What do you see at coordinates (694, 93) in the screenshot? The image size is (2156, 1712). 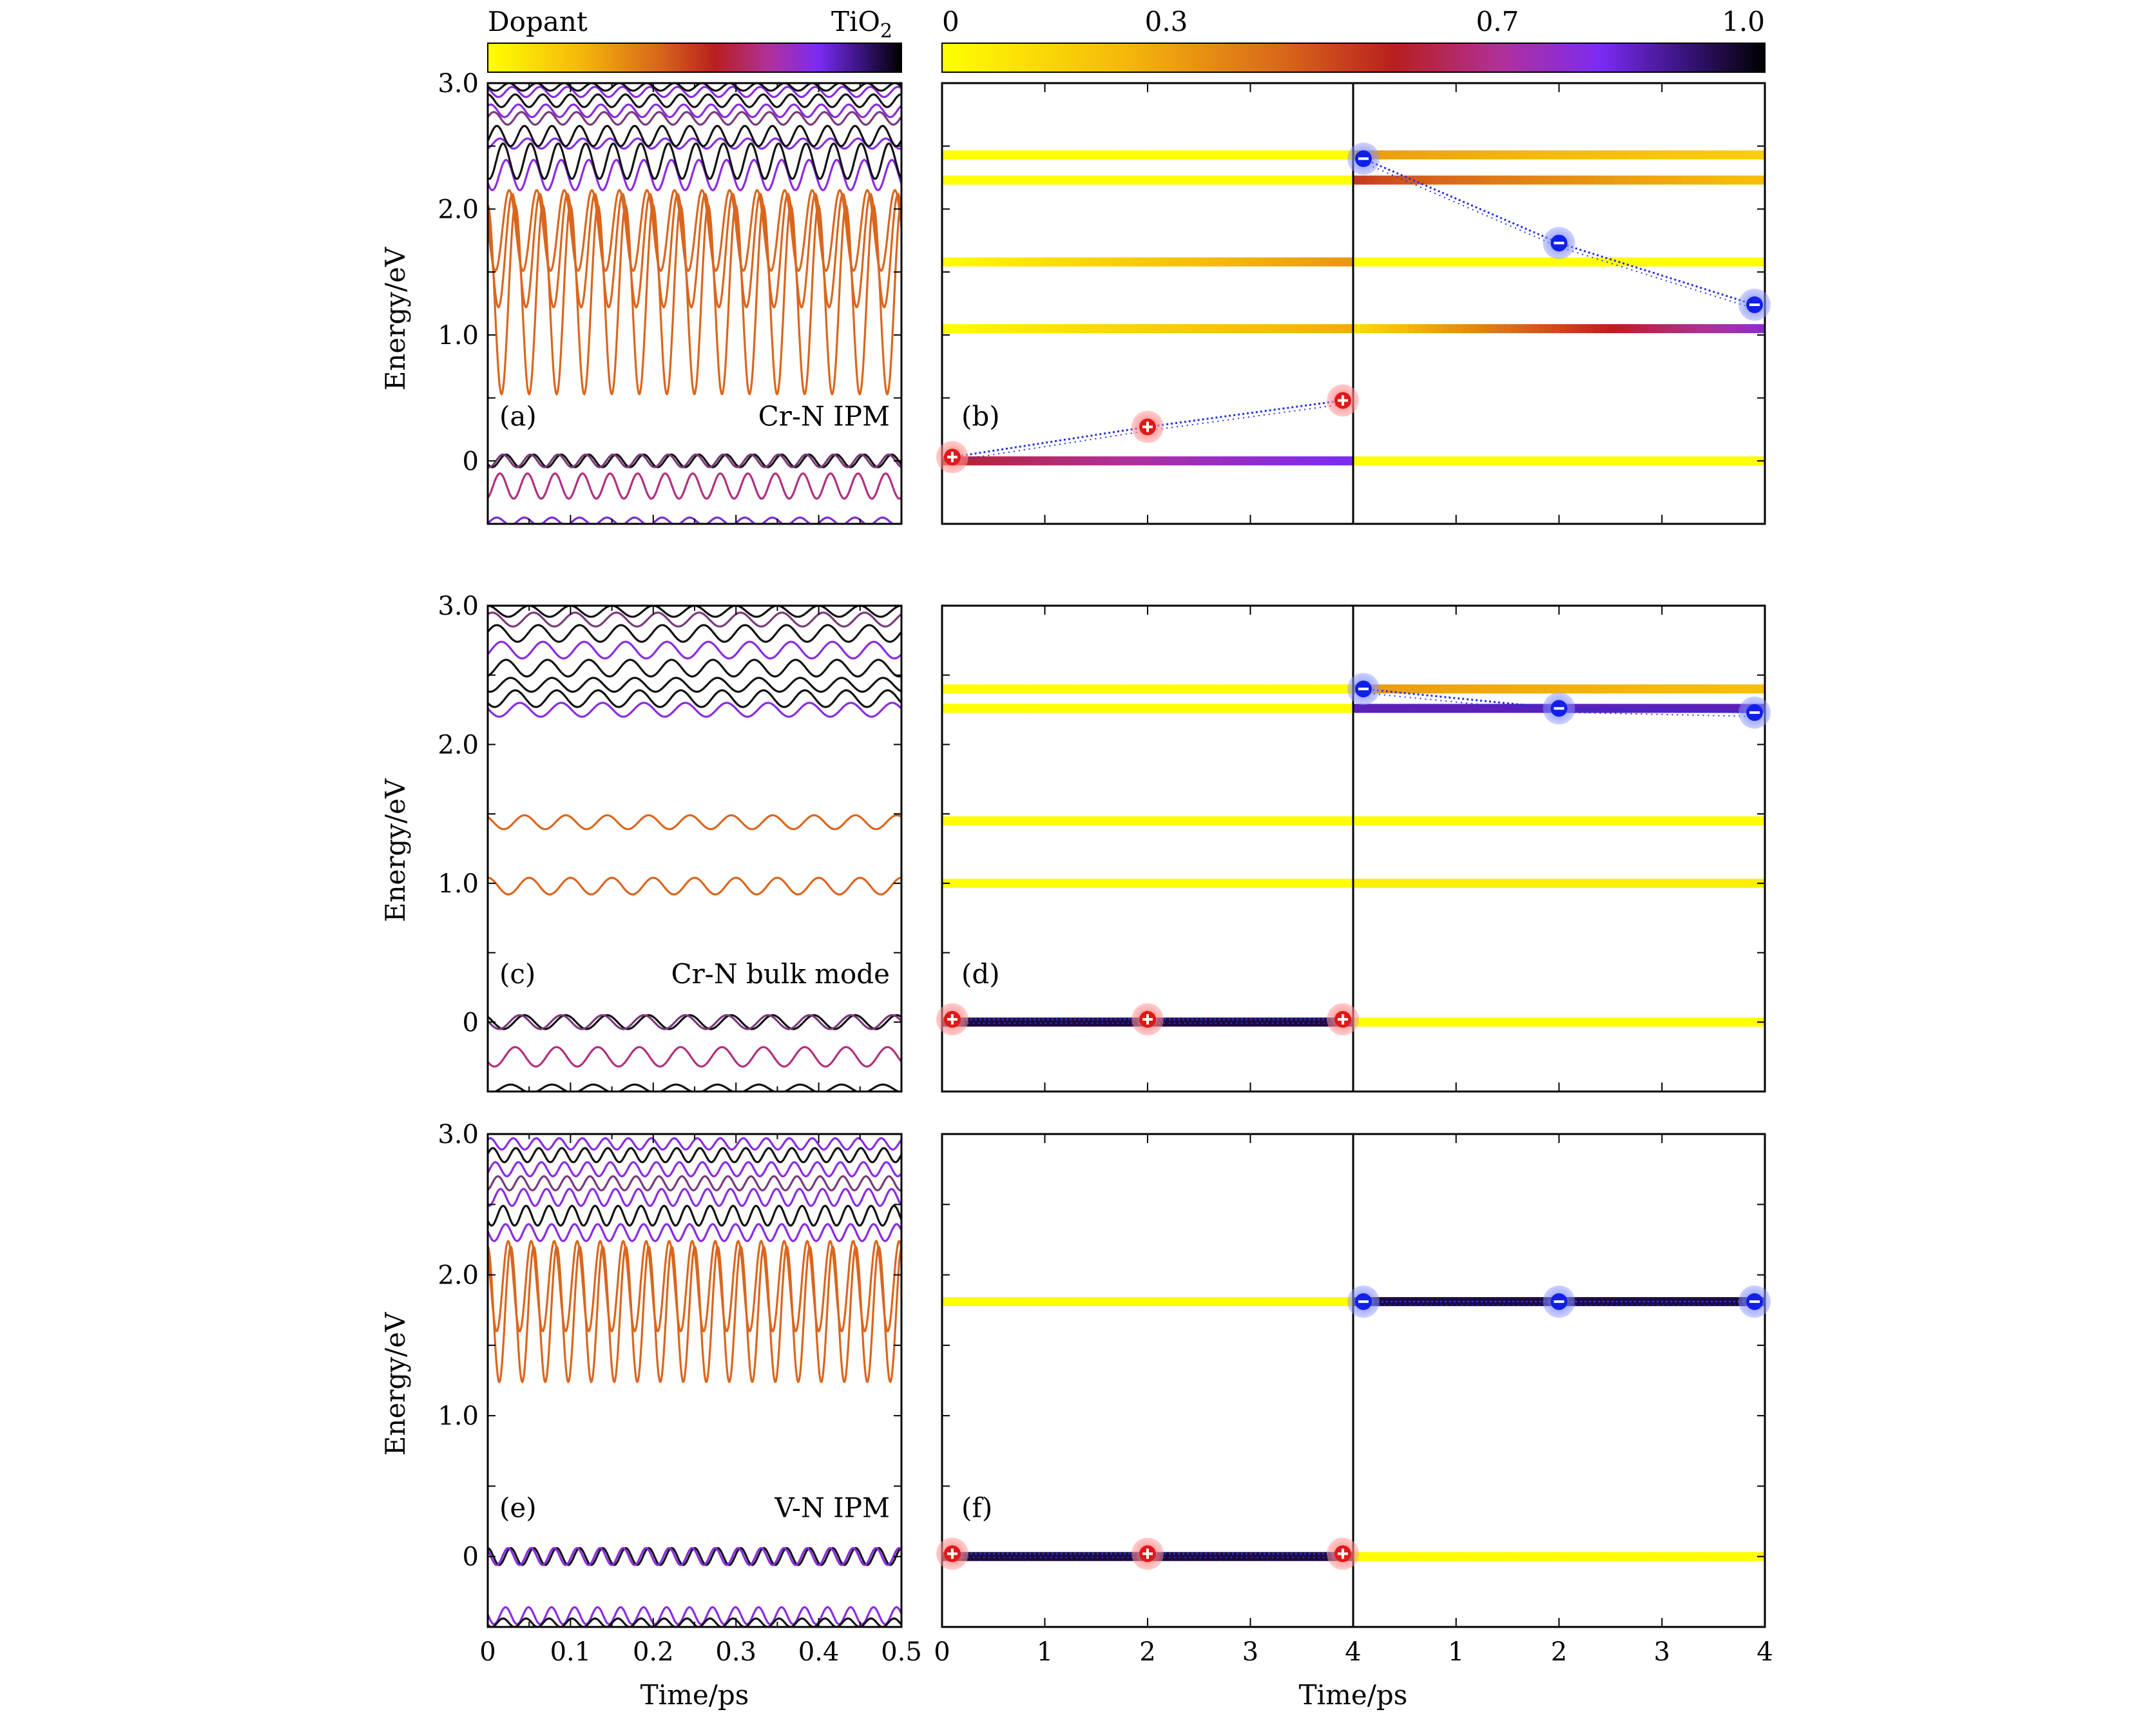 I see `panel-a-series-line` at bounding box center [694, 93].